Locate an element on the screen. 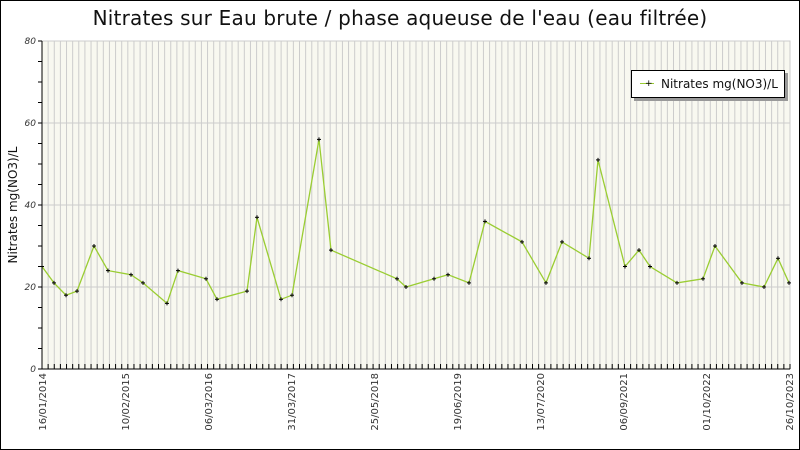  y-axis-ticks: 0 20 40 60 80 is located at coordinates (33, 206).